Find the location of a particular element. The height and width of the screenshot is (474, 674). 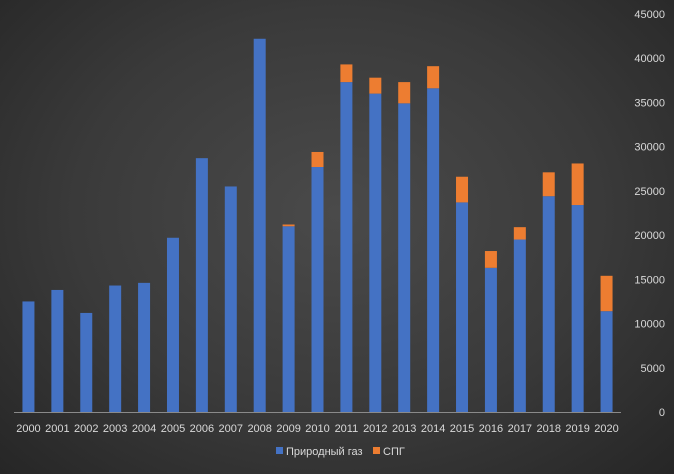

y-tick-label-5000: 5000 is located at coordinates (653, 369).